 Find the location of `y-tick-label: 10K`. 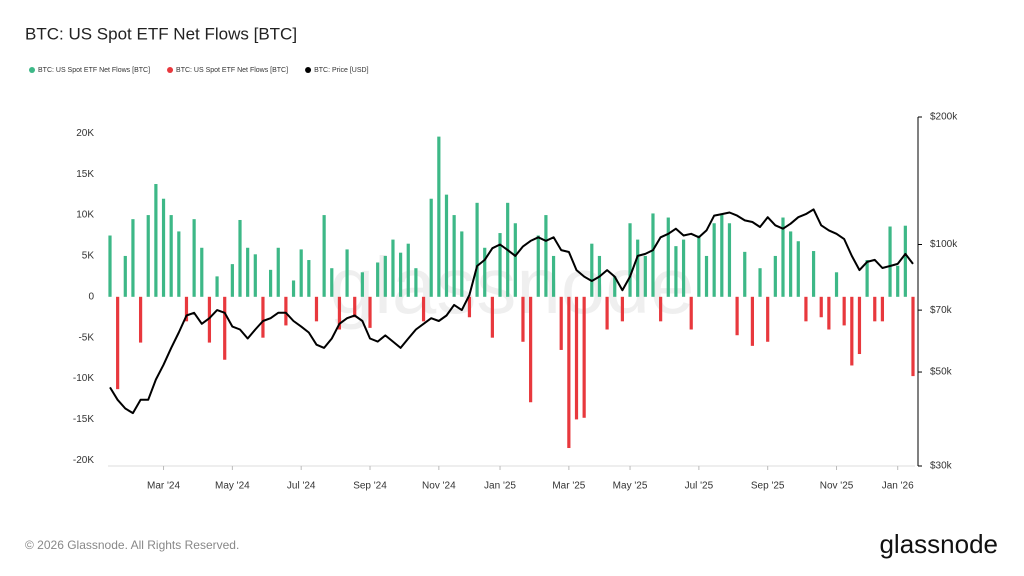

y-tick-label: 10K is located at coordinates (85, 215).